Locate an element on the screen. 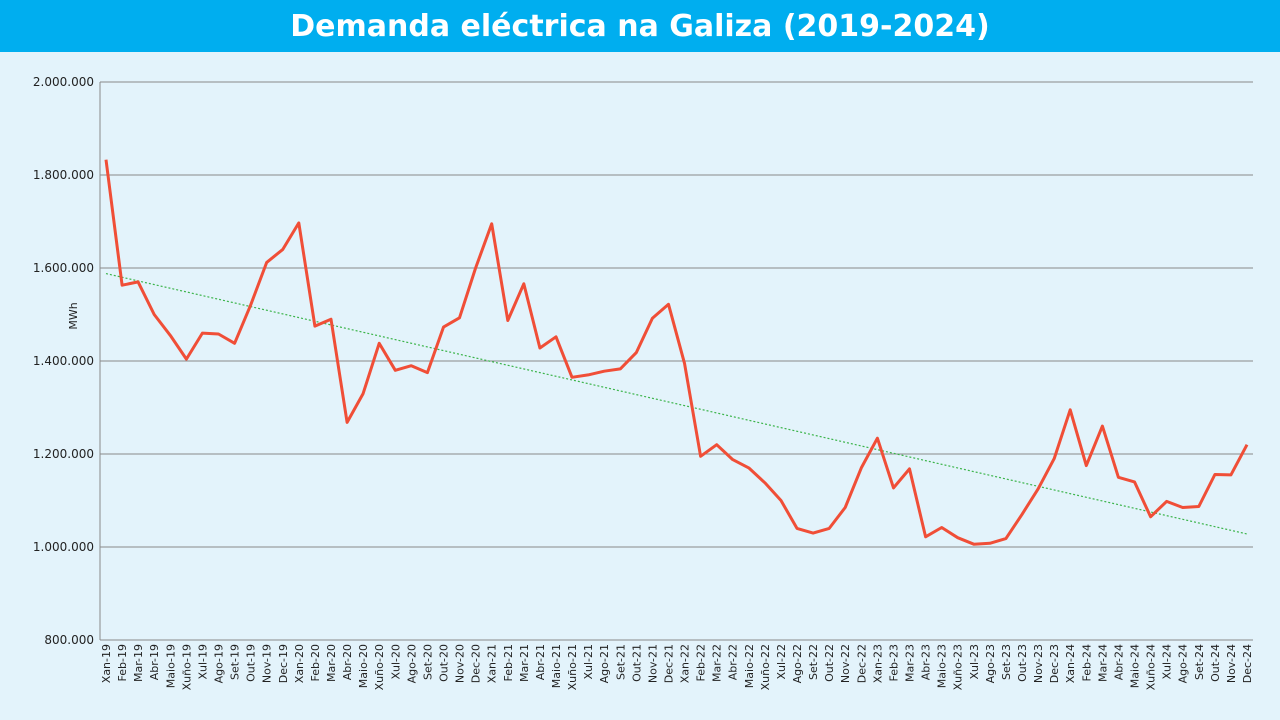 The height and width of the screenshot is (720, 1280). x-tick-label: Maio-23 is located at coordinates (942, 666).